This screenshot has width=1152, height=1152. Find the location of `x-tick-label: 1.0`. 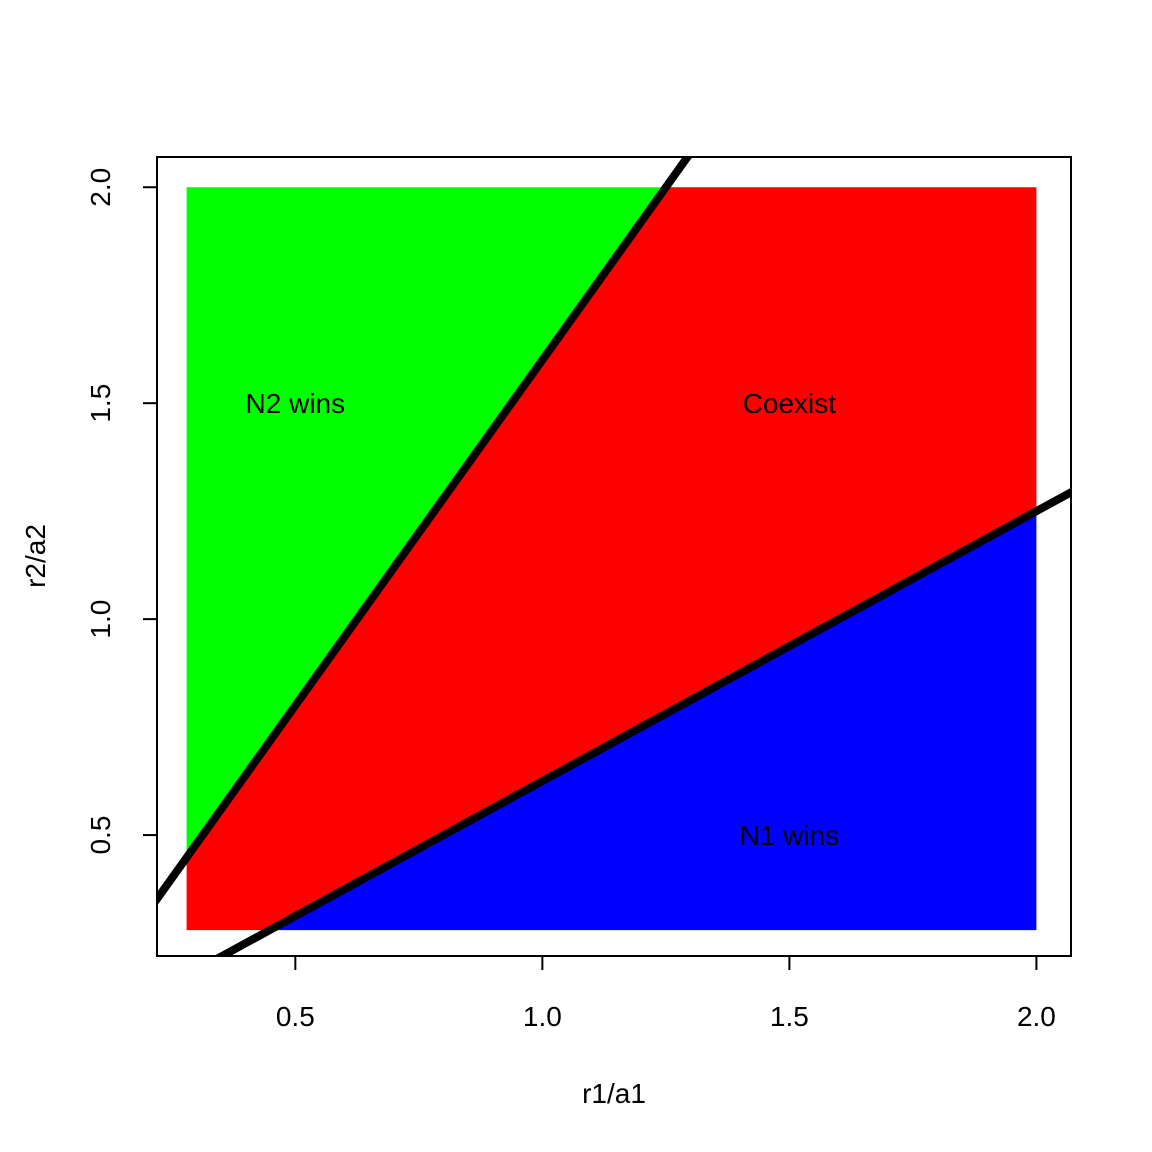

x-tick-label: 1.0 is located at coordinates (542, 1016).